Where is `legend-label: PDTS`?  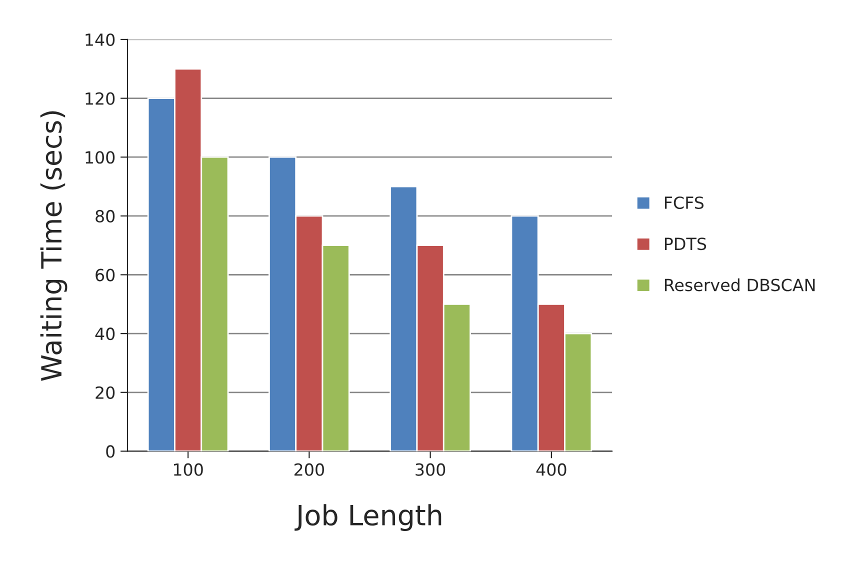 legend-label: PDTS is located at coordinates (685, 244).